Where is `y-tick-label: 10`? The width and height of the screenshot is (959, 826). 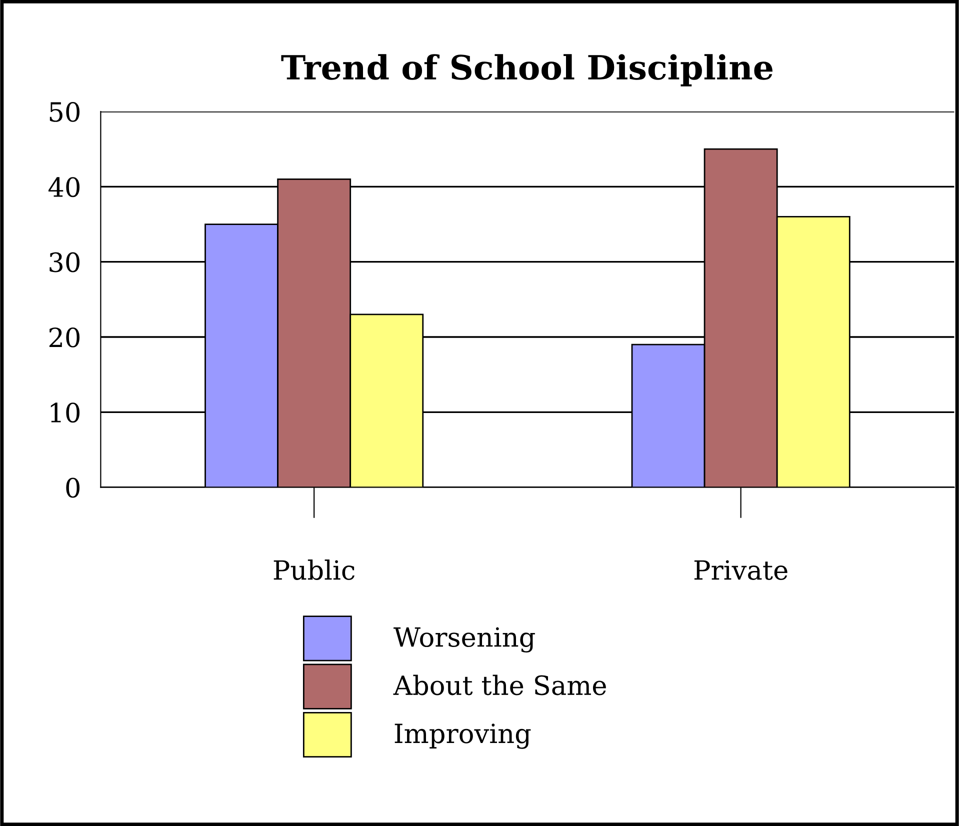
y-tick-label: 10 is located at coordinates (65, 412).